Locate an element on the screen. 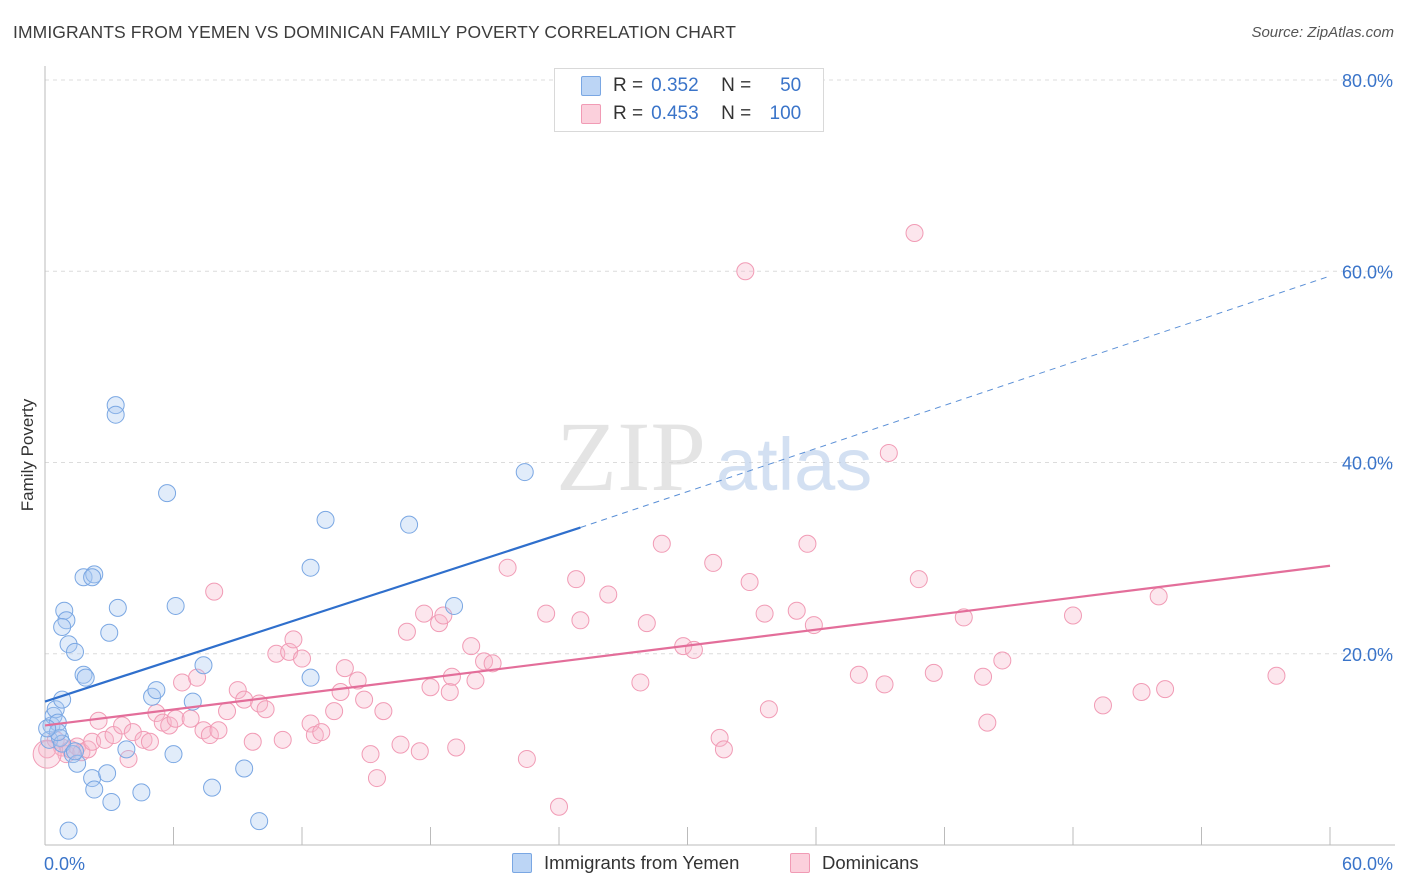 The width and height of the screenshot is (1406, 892). source-credit: Source: ZipAtlas.com is located at coordinates (1322, 32).